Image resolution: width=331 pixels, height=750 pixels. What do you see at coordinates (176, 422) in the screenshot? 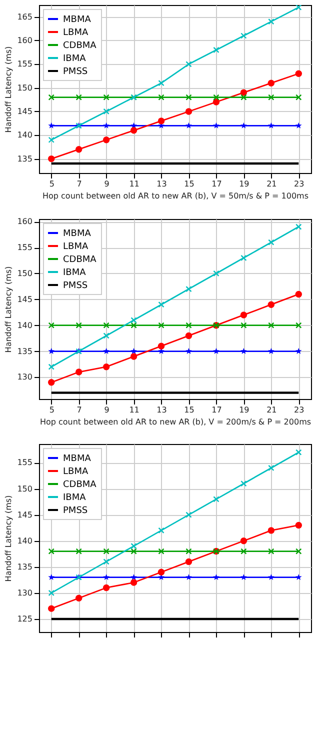
I see `x-axis-title: Hop count between old AR to new AR (b), V = 200m/s & P = 200ms` at bounding box center [176, 422].